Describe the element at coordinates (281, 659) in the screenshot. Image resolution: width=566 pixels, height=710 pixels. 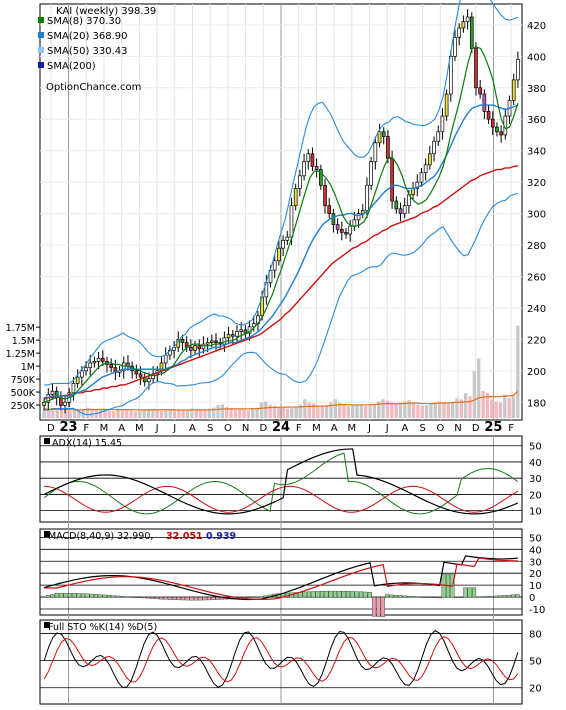
I see `stoch-k-line` at that location.